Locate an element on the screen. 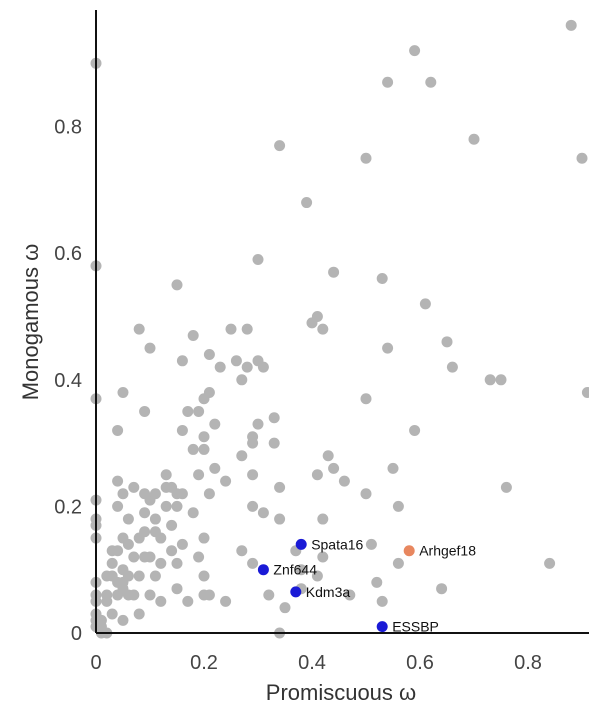  x-tick-label: 0.8 is located at coordinates (528, 663).